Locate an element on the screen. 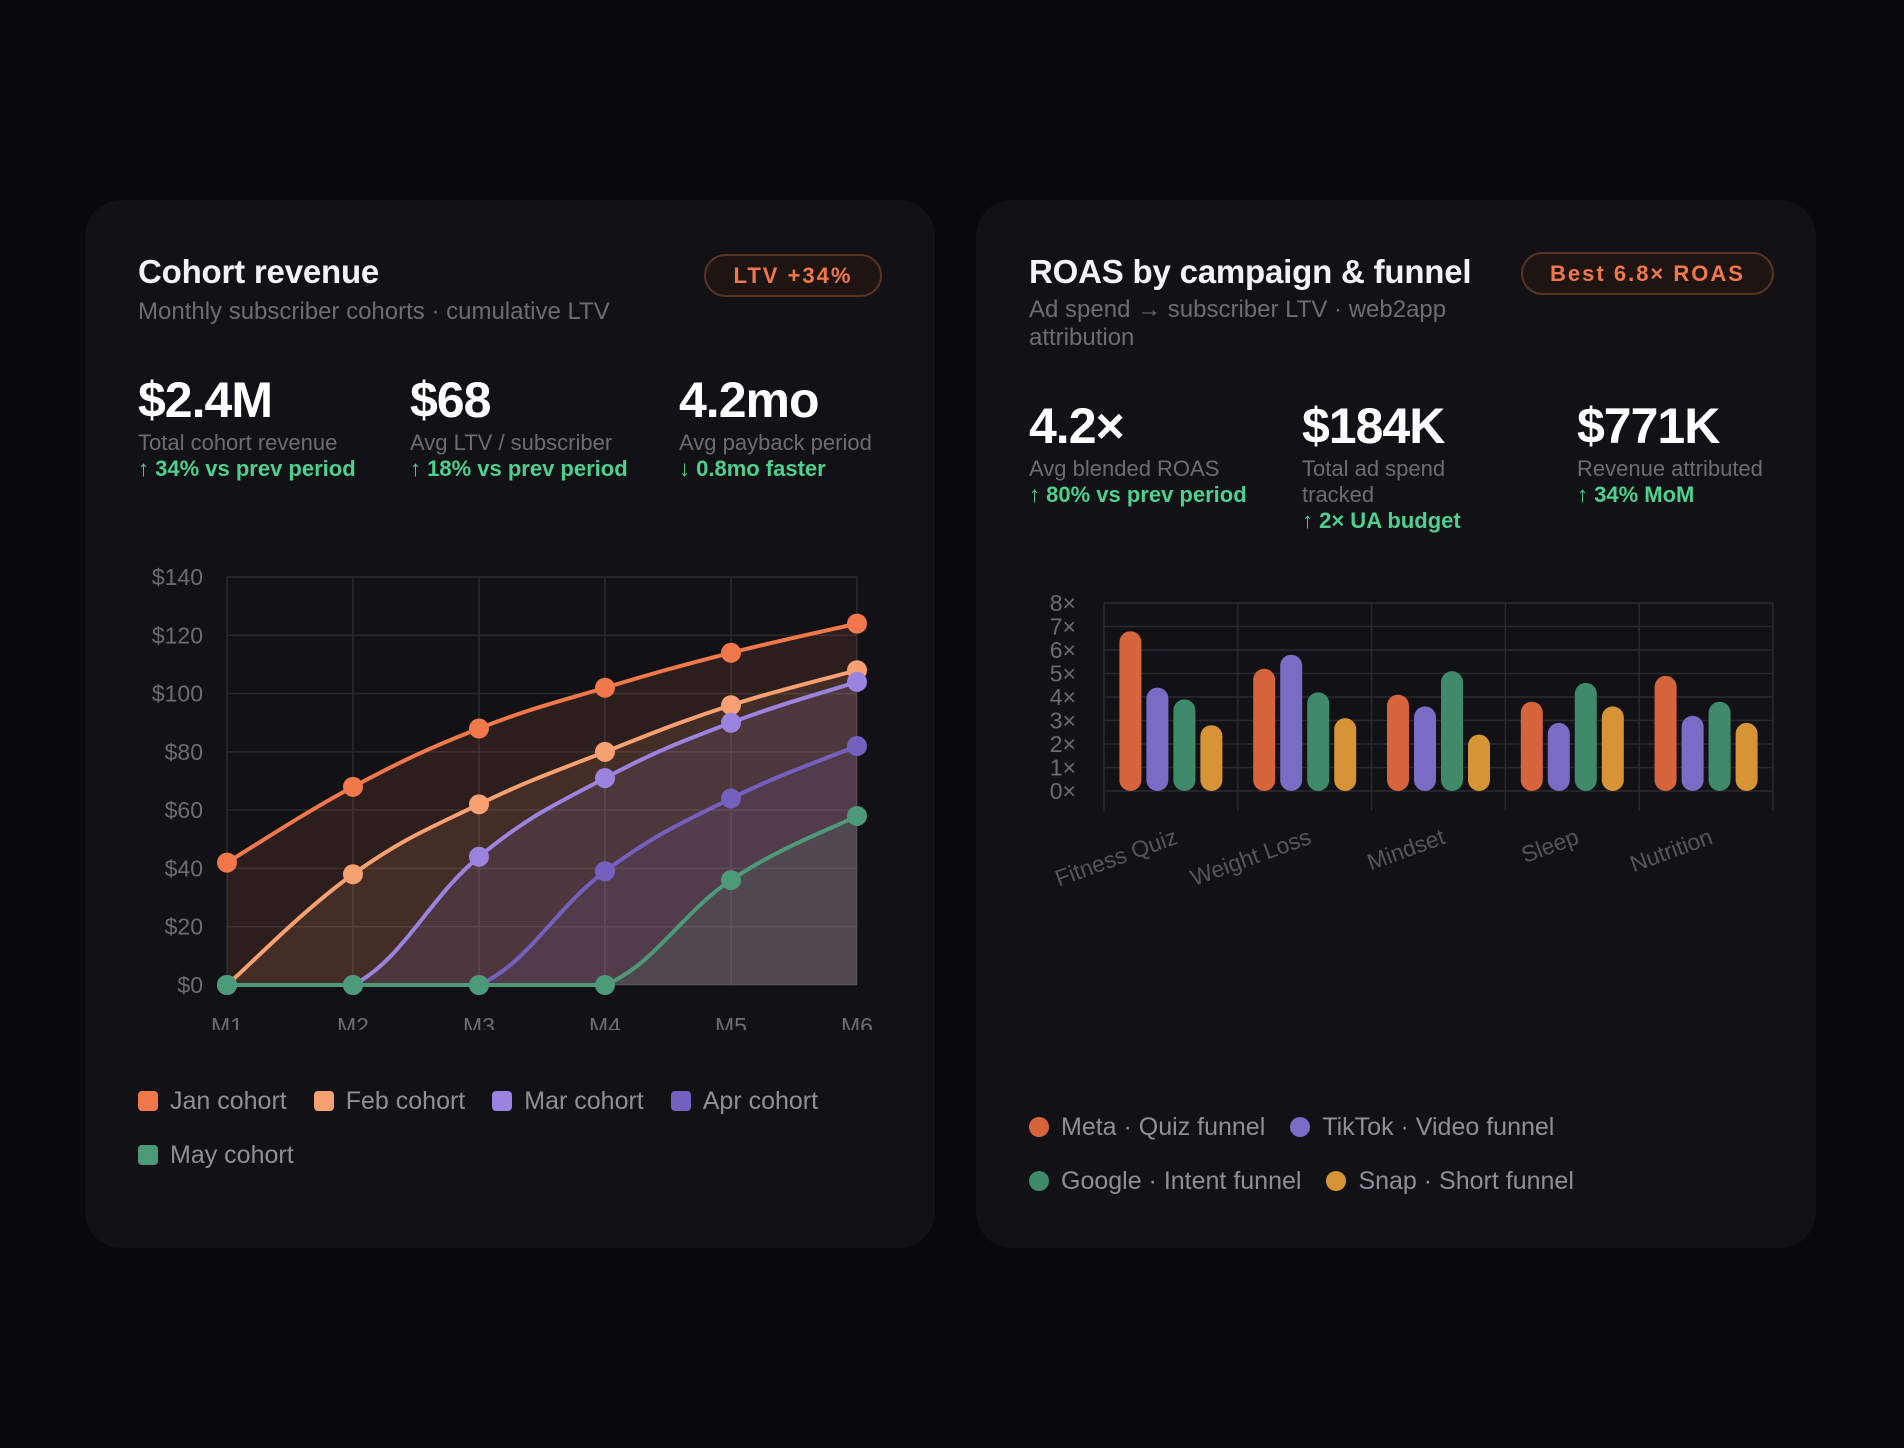  line-jan-cohort is located at coordinates (542, 743).